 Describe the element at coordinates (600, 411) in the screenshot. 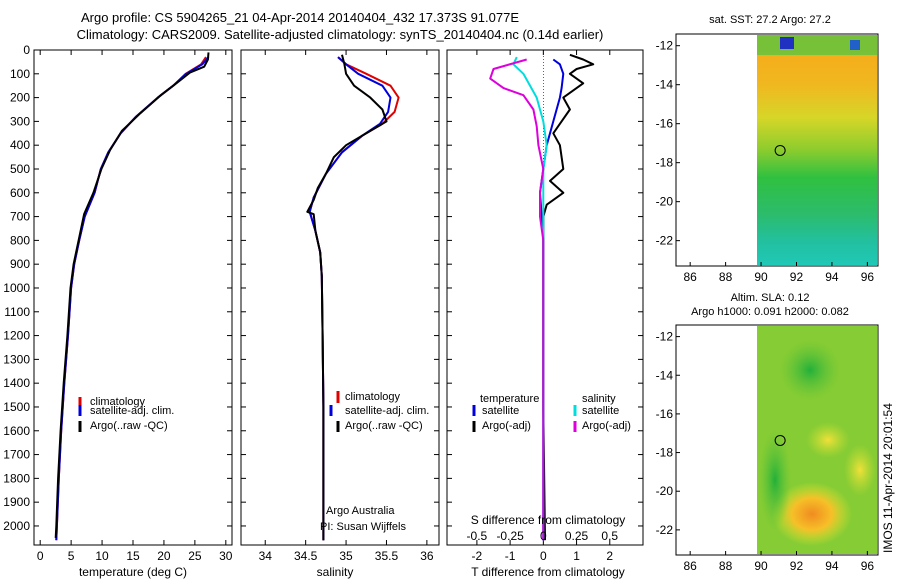

I see `legend-label-s-satellite: satellite` at that location.